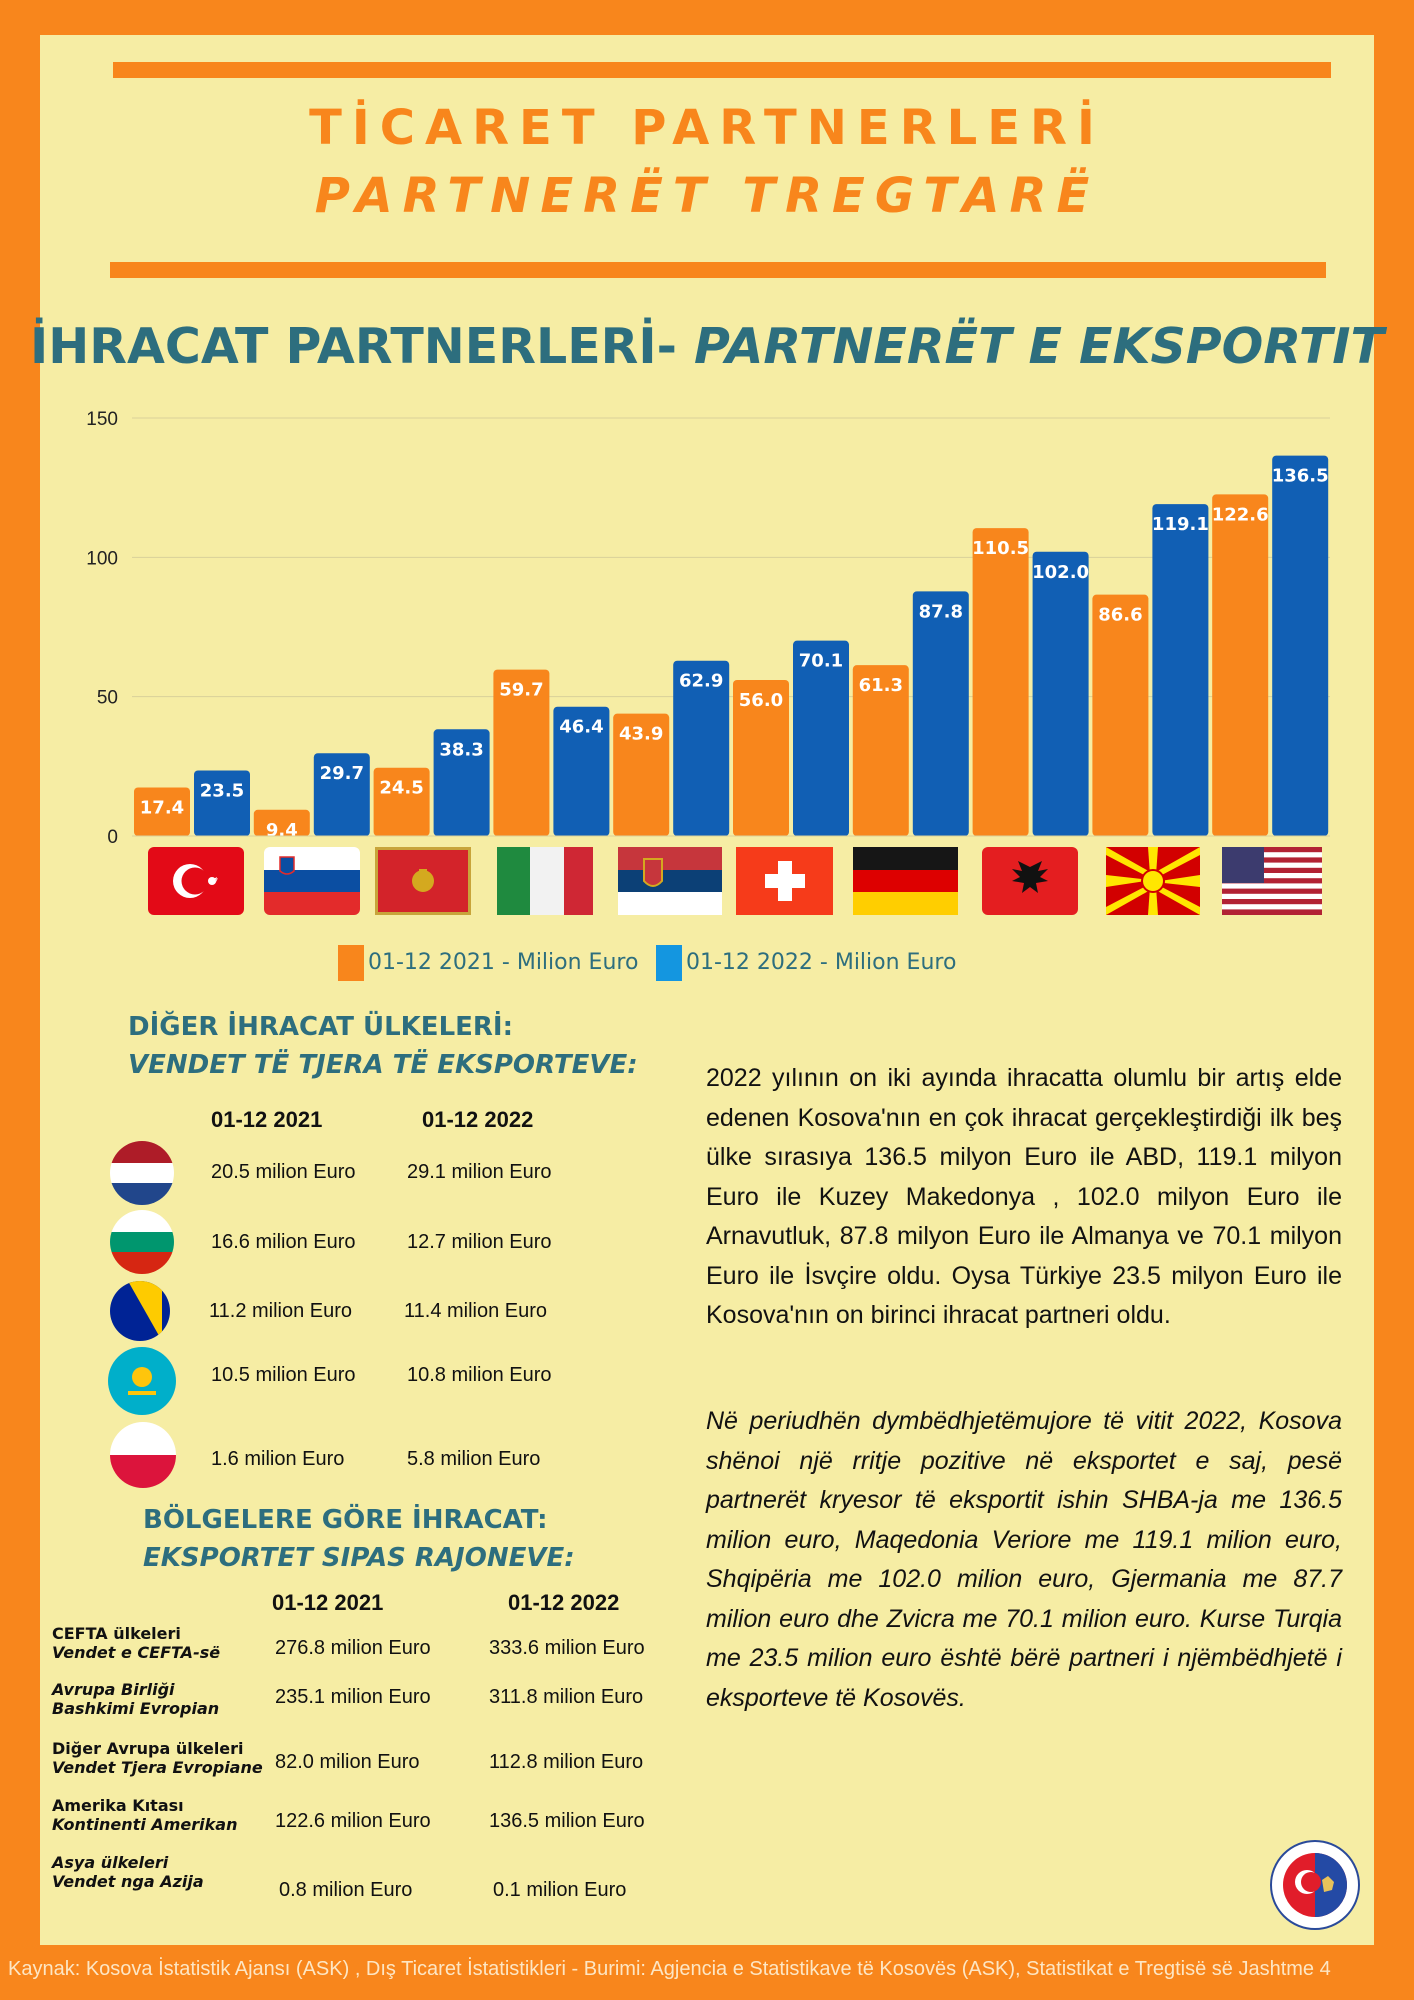 This screenshot has height=2000, width=1414. What do you see at coordinates (521, 690) in the screenshot?
I see `data-label: 59.7` at bounding box center [521, 690].